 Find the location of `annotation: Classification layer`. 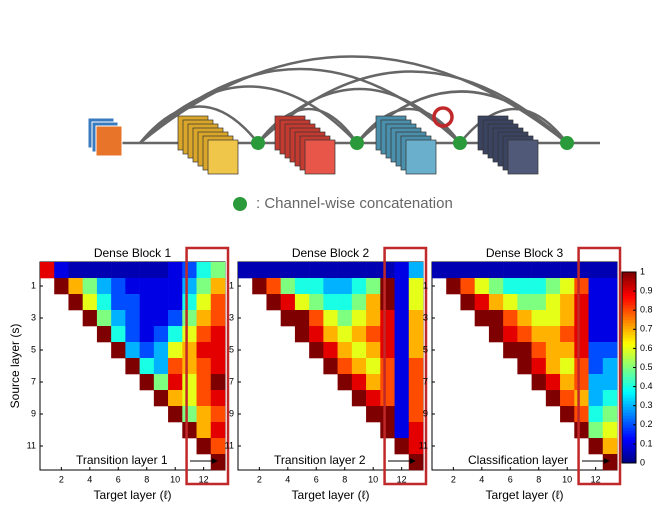

annotation: Classification layer is located at coordinates (518, 460).